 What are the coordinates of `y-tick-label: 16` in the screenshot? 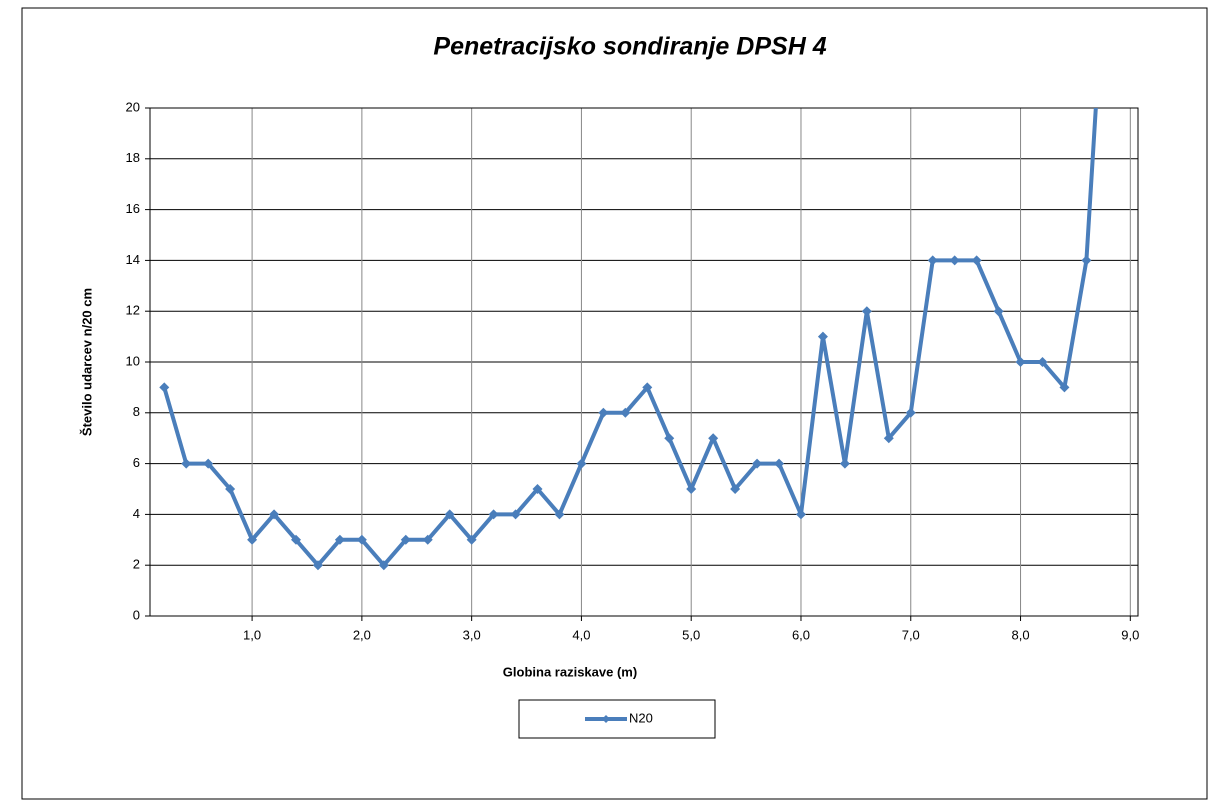 It's located at (133, 208).